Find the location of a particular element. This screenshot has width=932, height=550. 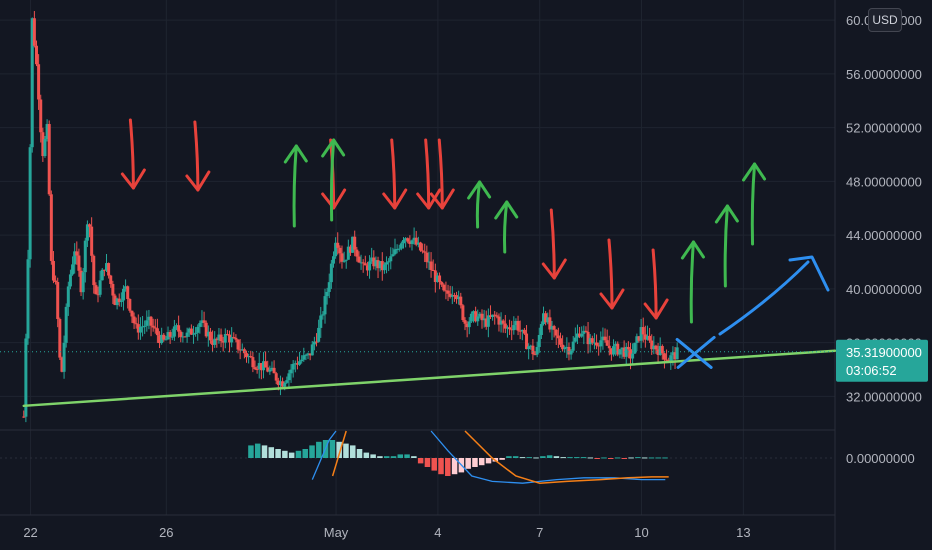

price-tick-label: 40.00000000 is located at coordinates (884, 289).